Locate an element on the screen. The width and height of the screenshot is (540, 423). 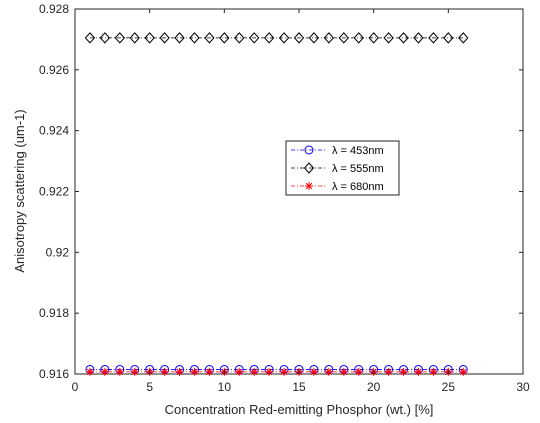
x-tick-label: 25 is located at coordinates (449, 387).